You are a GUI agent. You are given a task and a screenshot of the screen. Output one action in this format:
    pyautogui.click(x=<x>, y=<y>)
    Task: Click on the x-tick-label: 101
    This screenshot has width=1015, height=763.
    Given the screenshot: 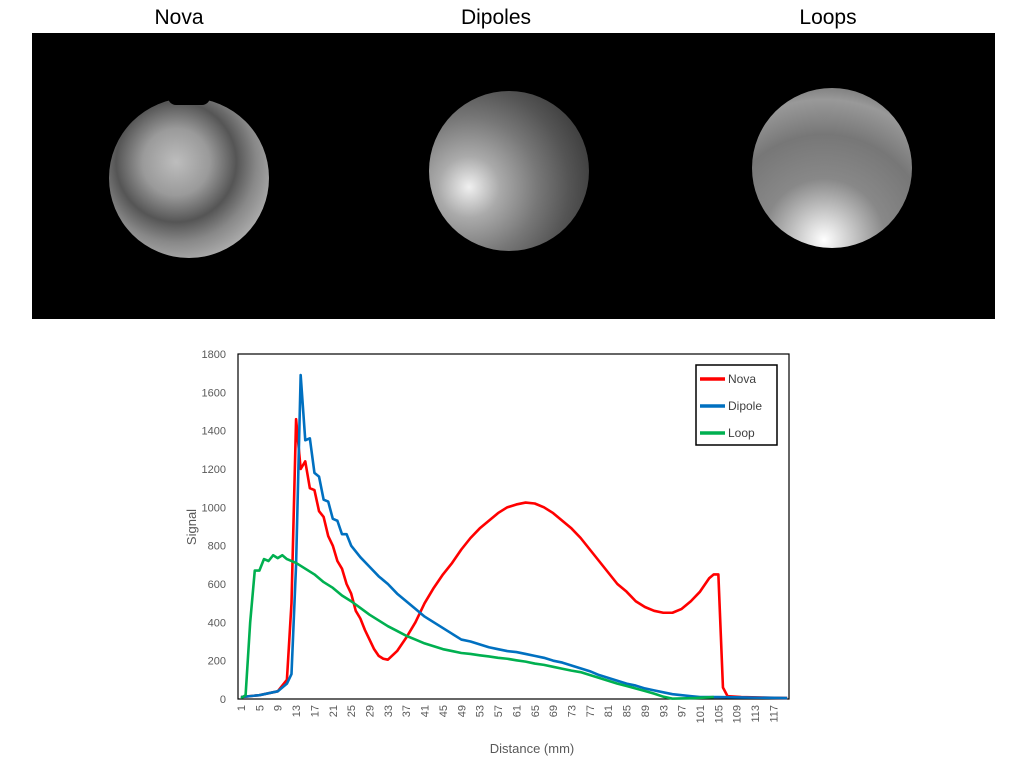 What is the action you would take?
    pyautogui.click(x=701, y=714)
    